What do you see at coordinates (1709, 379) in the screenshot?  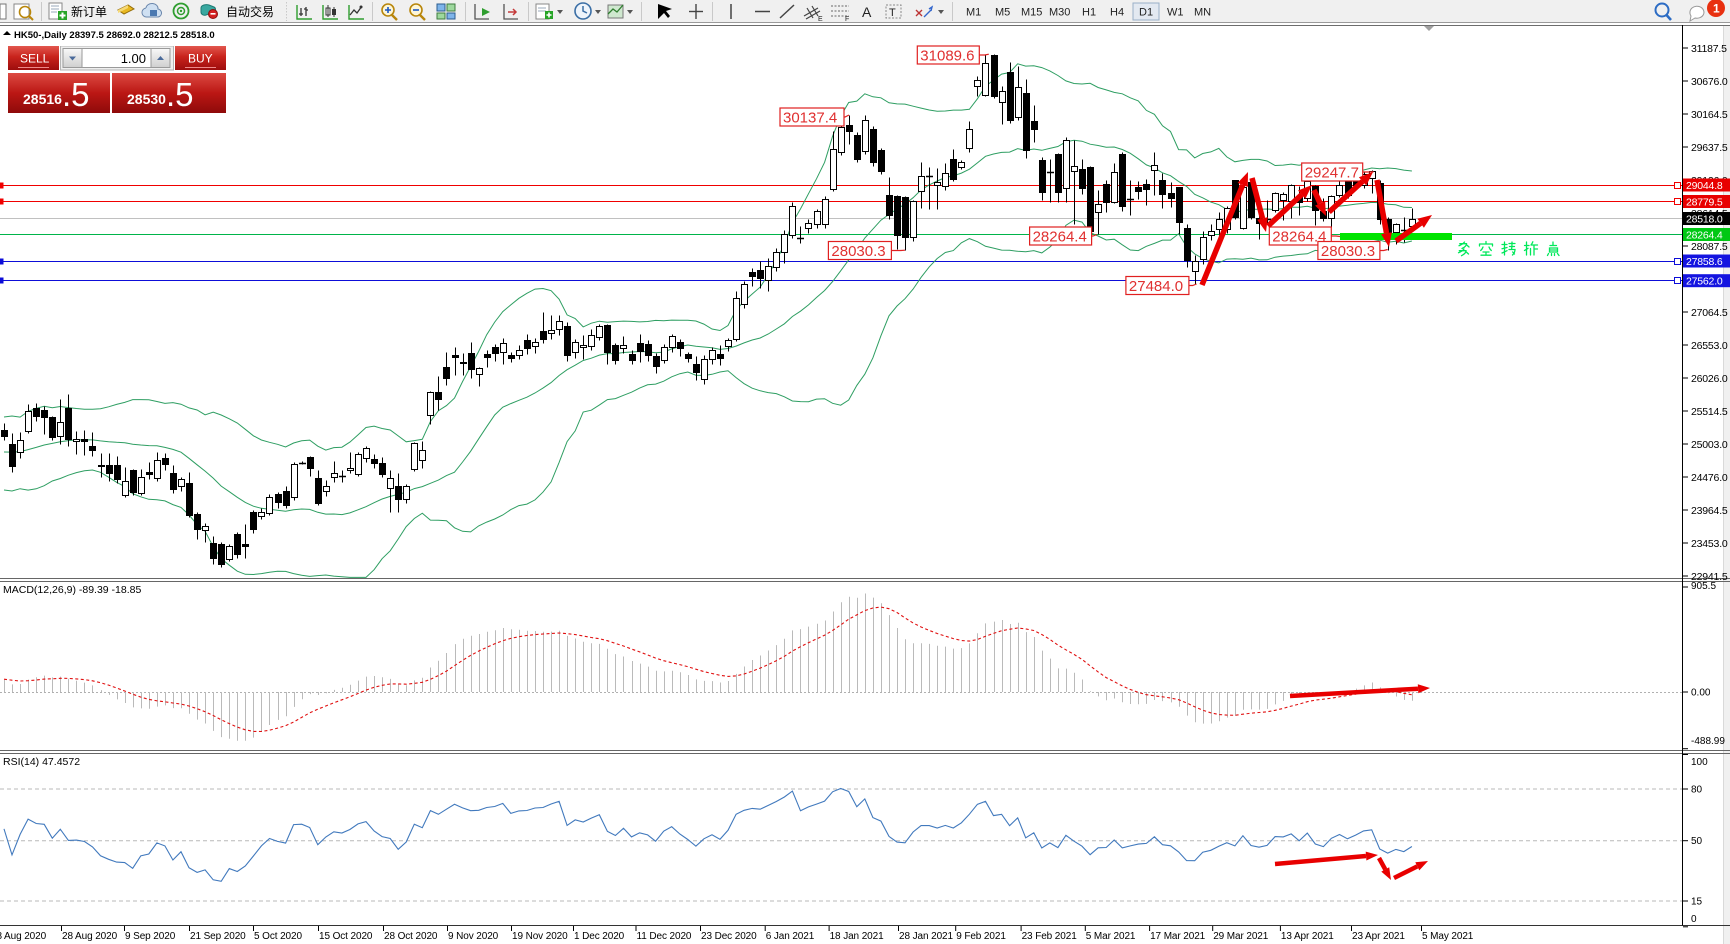 I see `svg-text: 26026.0` at bounding box center [1709, 379].